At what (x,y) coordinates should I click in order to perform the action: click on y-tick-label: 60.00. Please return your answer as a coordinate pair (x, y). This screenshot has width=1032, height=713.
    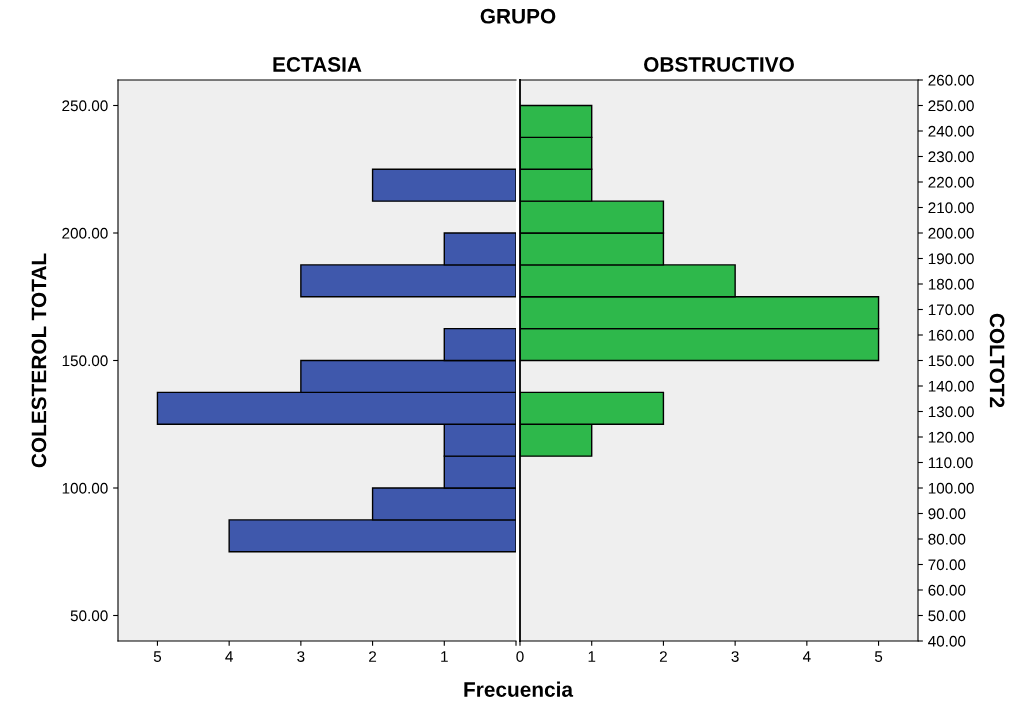
    Looking at the image, I should click on (947, 590).